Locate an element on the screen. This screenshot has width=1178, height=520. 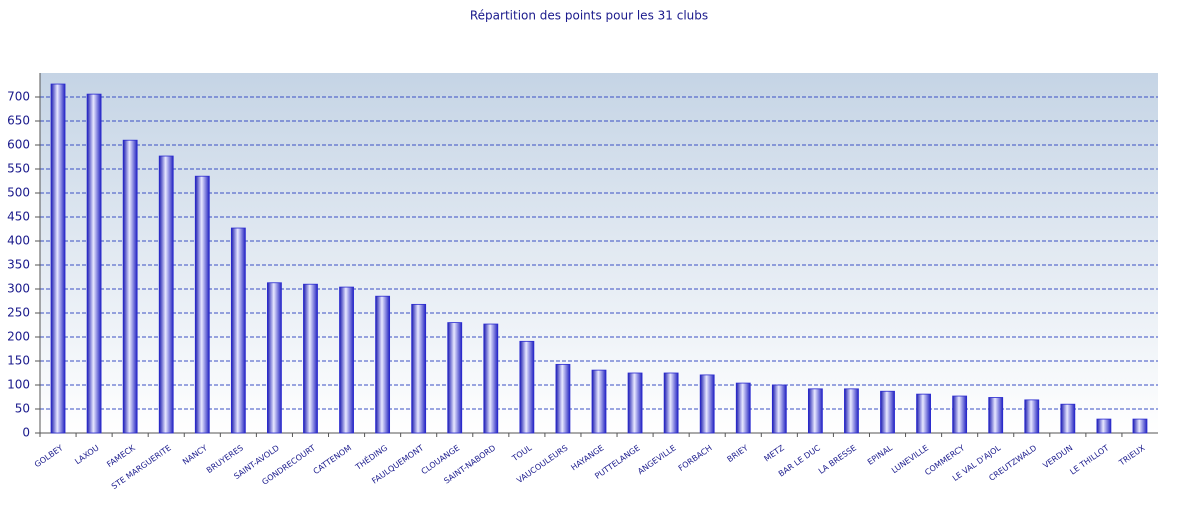
y-tick-label: 0 is located at coordinates (26, 433).